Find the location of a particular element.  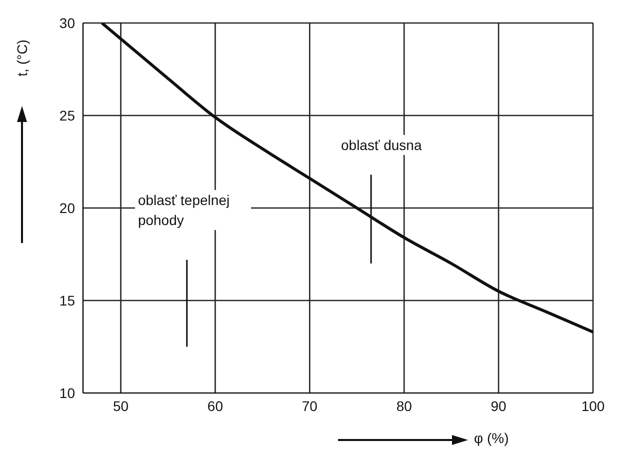

x-tick-label: 50 is located at coordinates (120, 406).